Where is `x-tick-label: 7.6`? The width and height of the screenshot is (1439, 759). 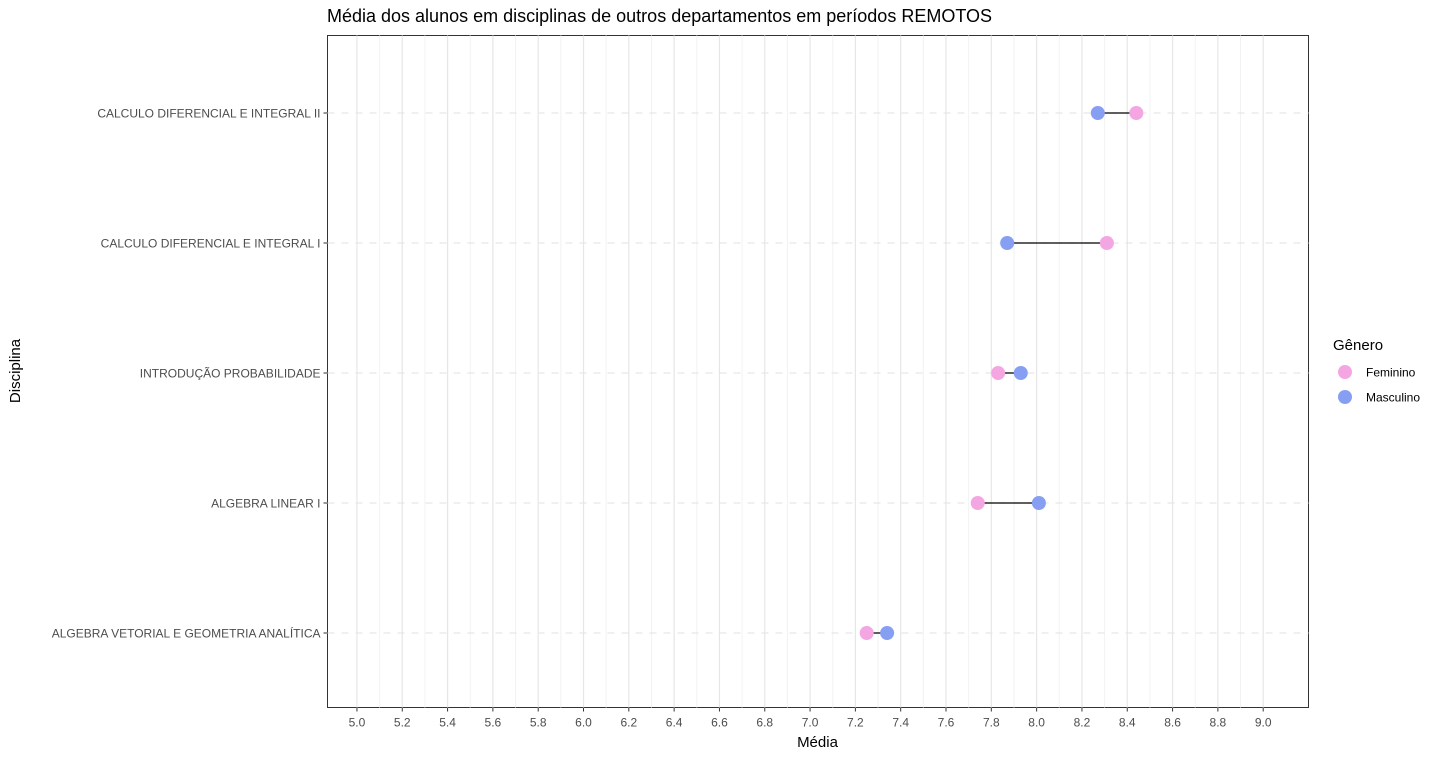 x-tick-label: 7.6 is located at coordinates (946, 723).